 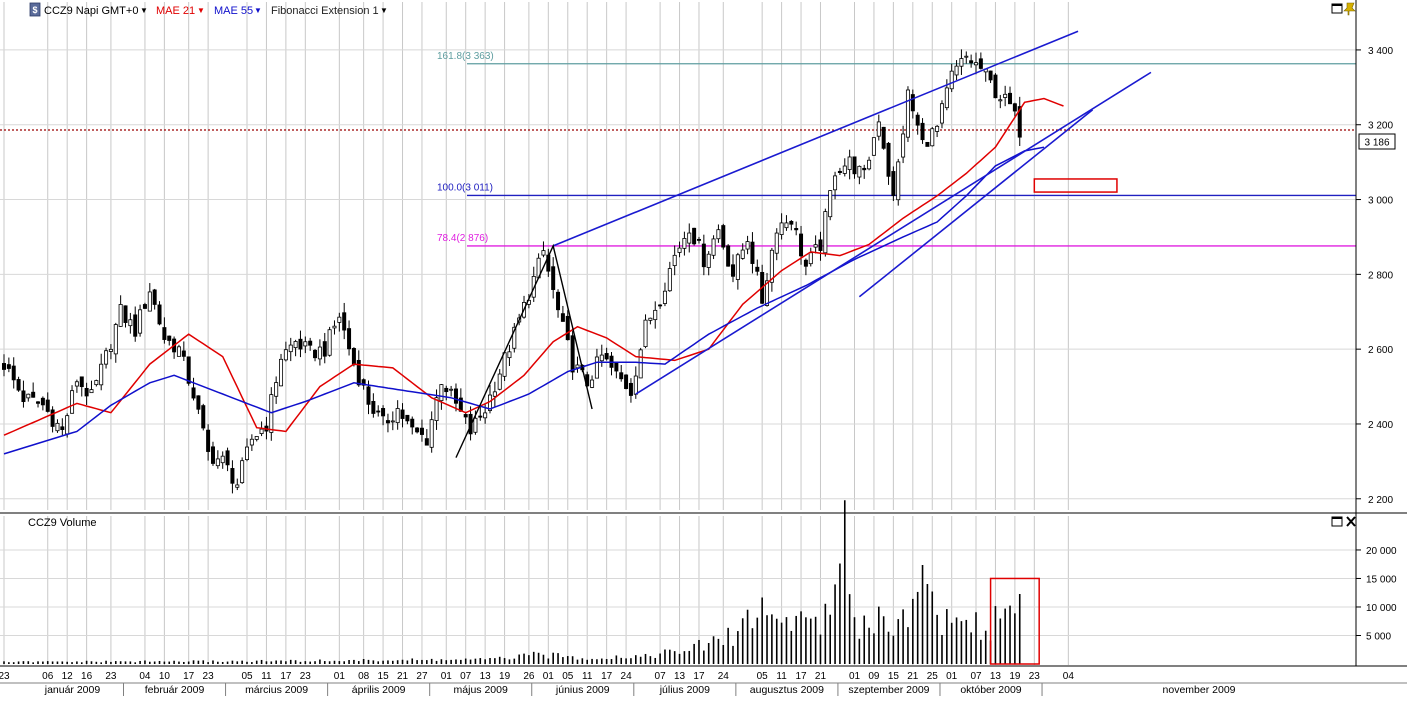 I want to click on volume-tick-label: 15 000, so click(x=1381, y=579).